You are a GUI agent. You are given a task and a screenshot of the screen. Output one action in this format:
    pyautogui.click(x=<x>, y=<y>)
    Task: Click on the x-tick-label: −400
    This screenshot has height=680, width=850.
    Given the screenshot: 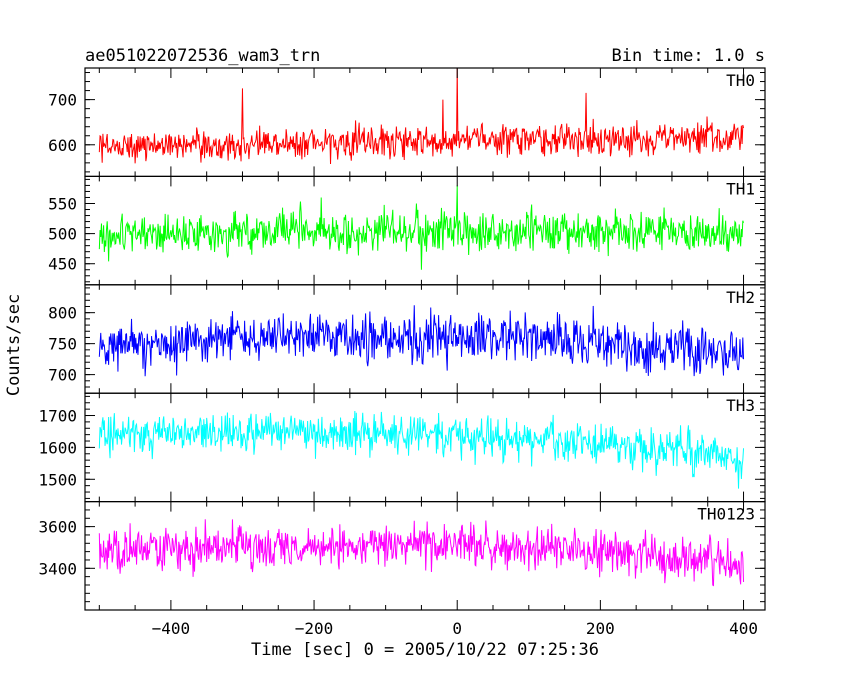 What is the action you would take?
    pyautogui.click(x=171, y=628)
    